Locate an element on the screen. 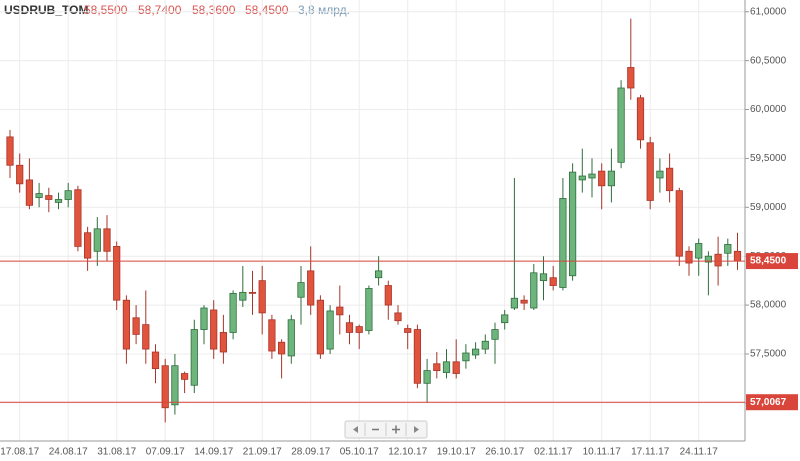  y-tick-label: 59,5000 is located at coordinates (768, 158).